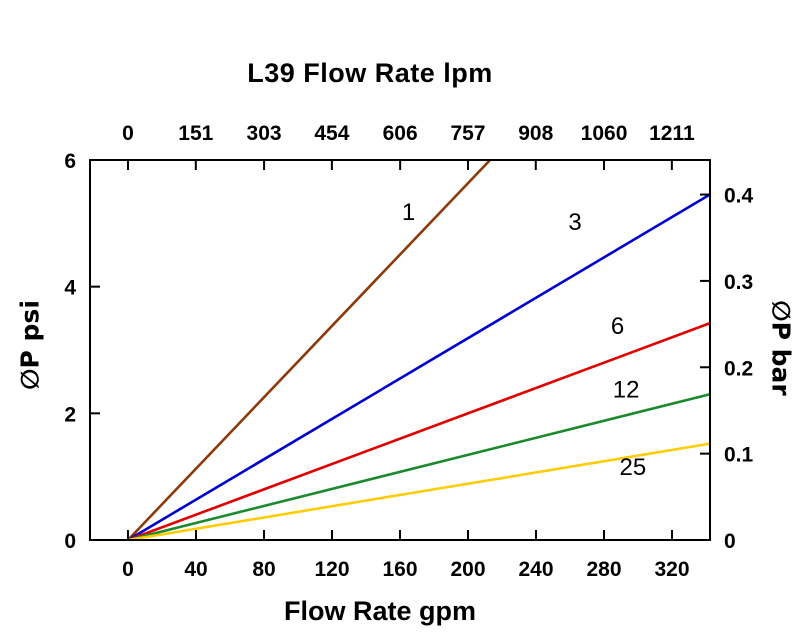 This screenshot has width=808, height=636. What do you see at coordinates (633, 467) in the screenshot?
I see `series-label-25: 25` at bounding box center [633, 467].